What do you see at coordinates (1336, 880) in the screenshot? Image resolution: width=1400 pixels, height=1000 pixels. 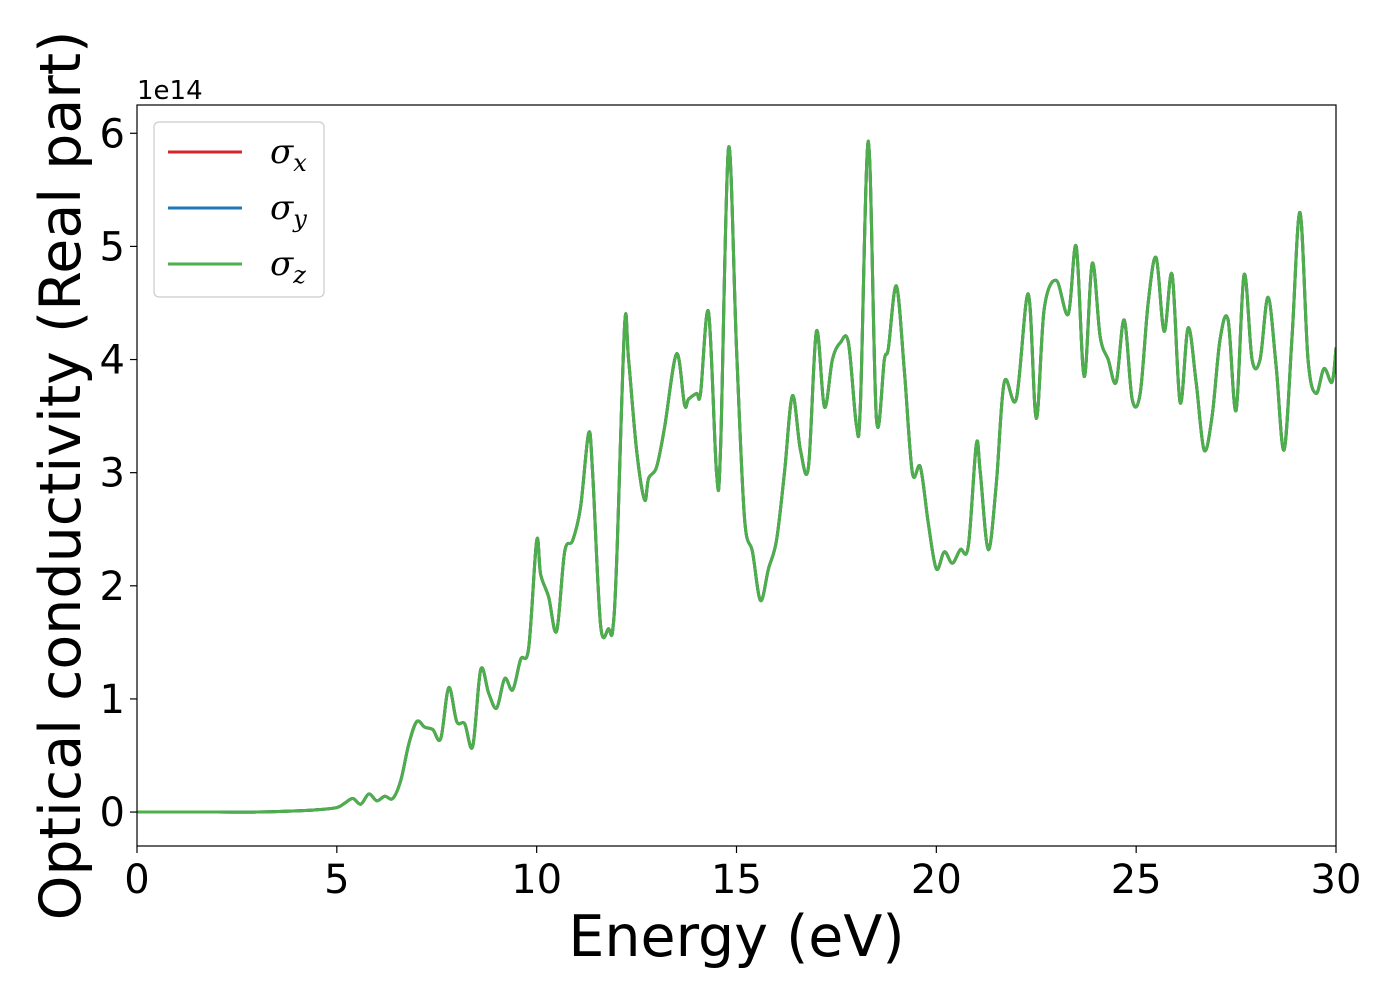 I see `x-tick-label: 30` at bounding box center [1336, 880].